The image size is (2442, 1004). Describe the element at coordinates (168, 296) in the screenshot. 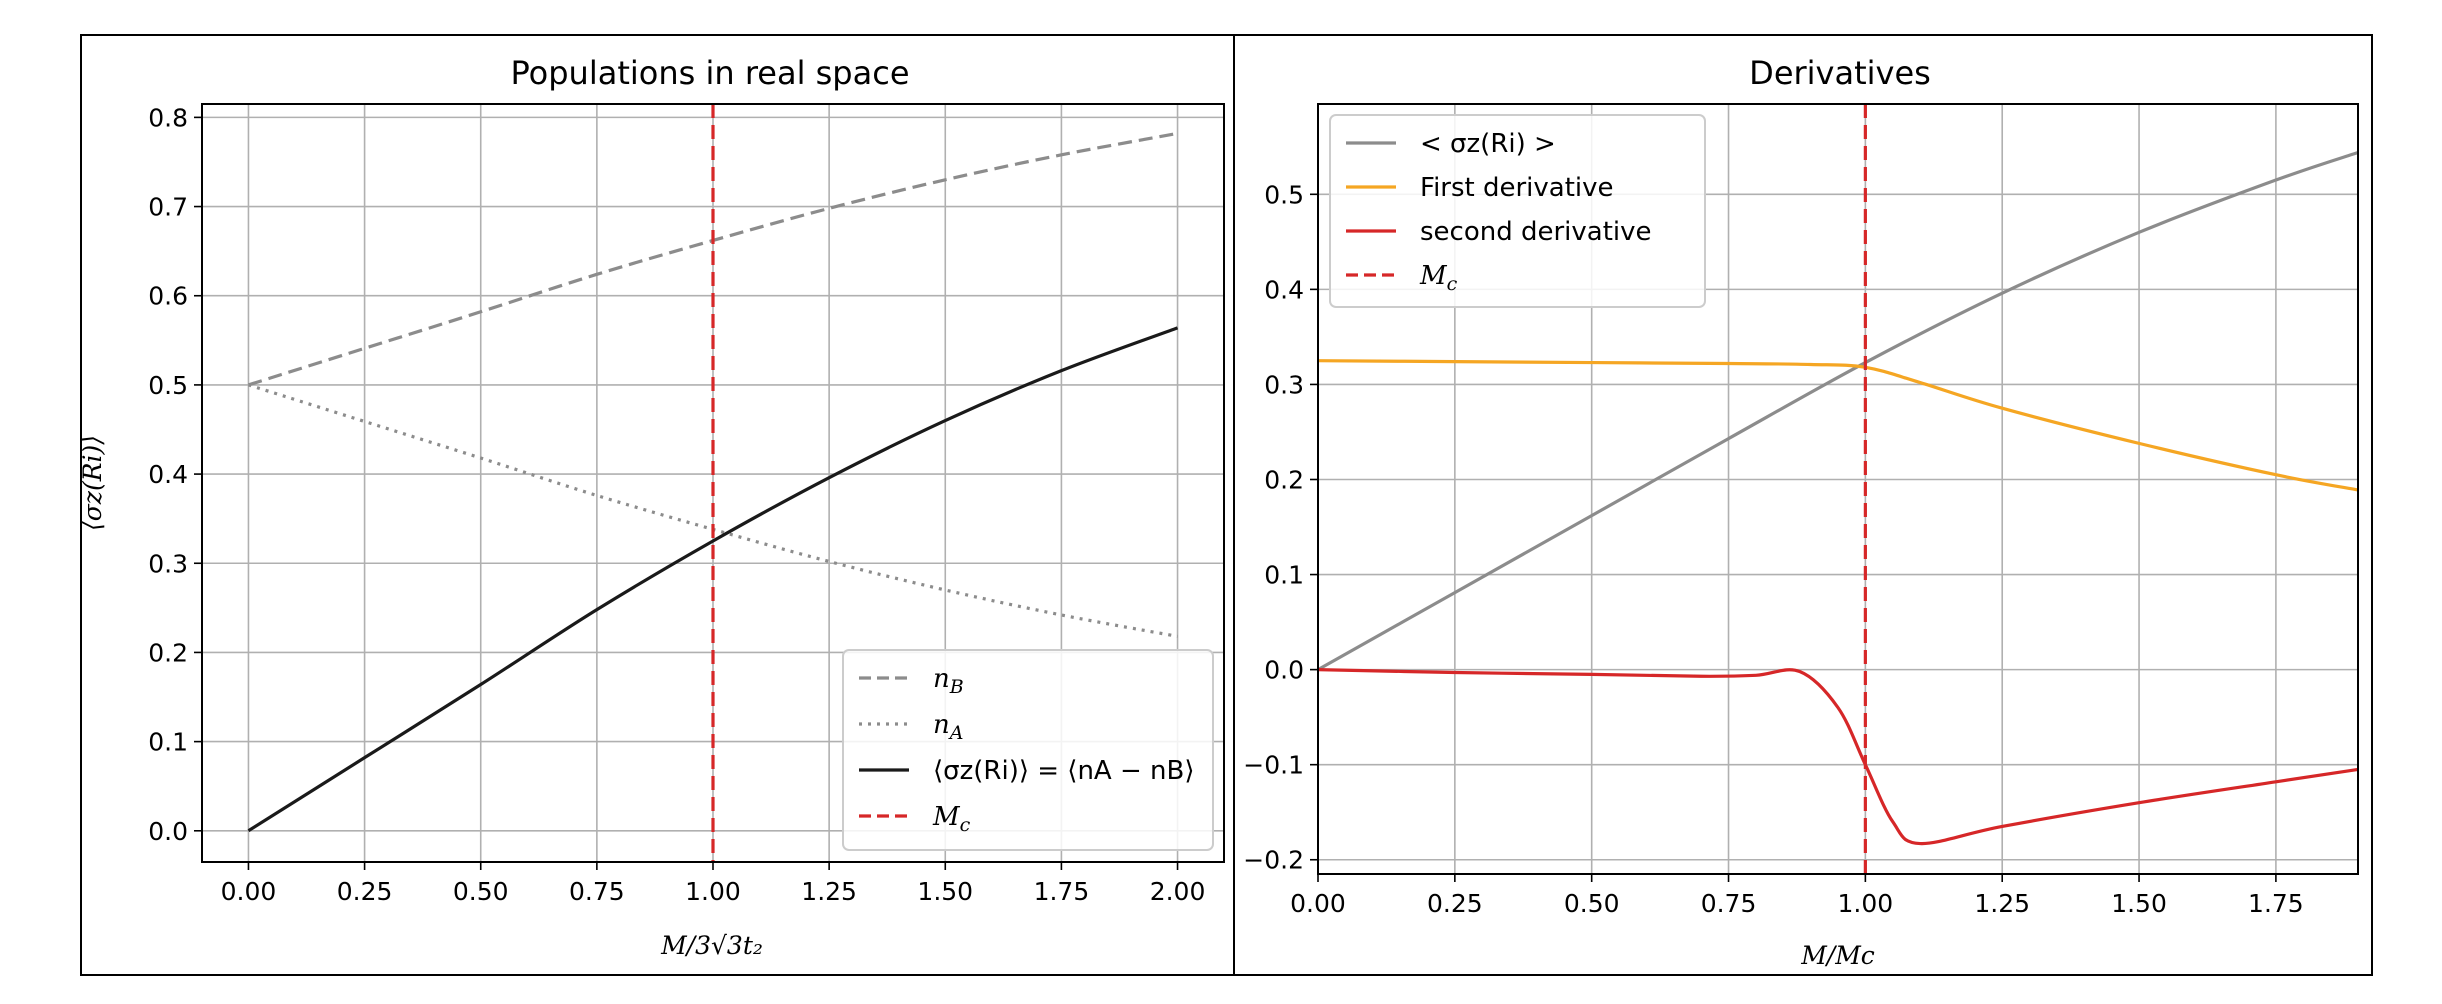

I see `y-tick-label: 0.6` at that location.